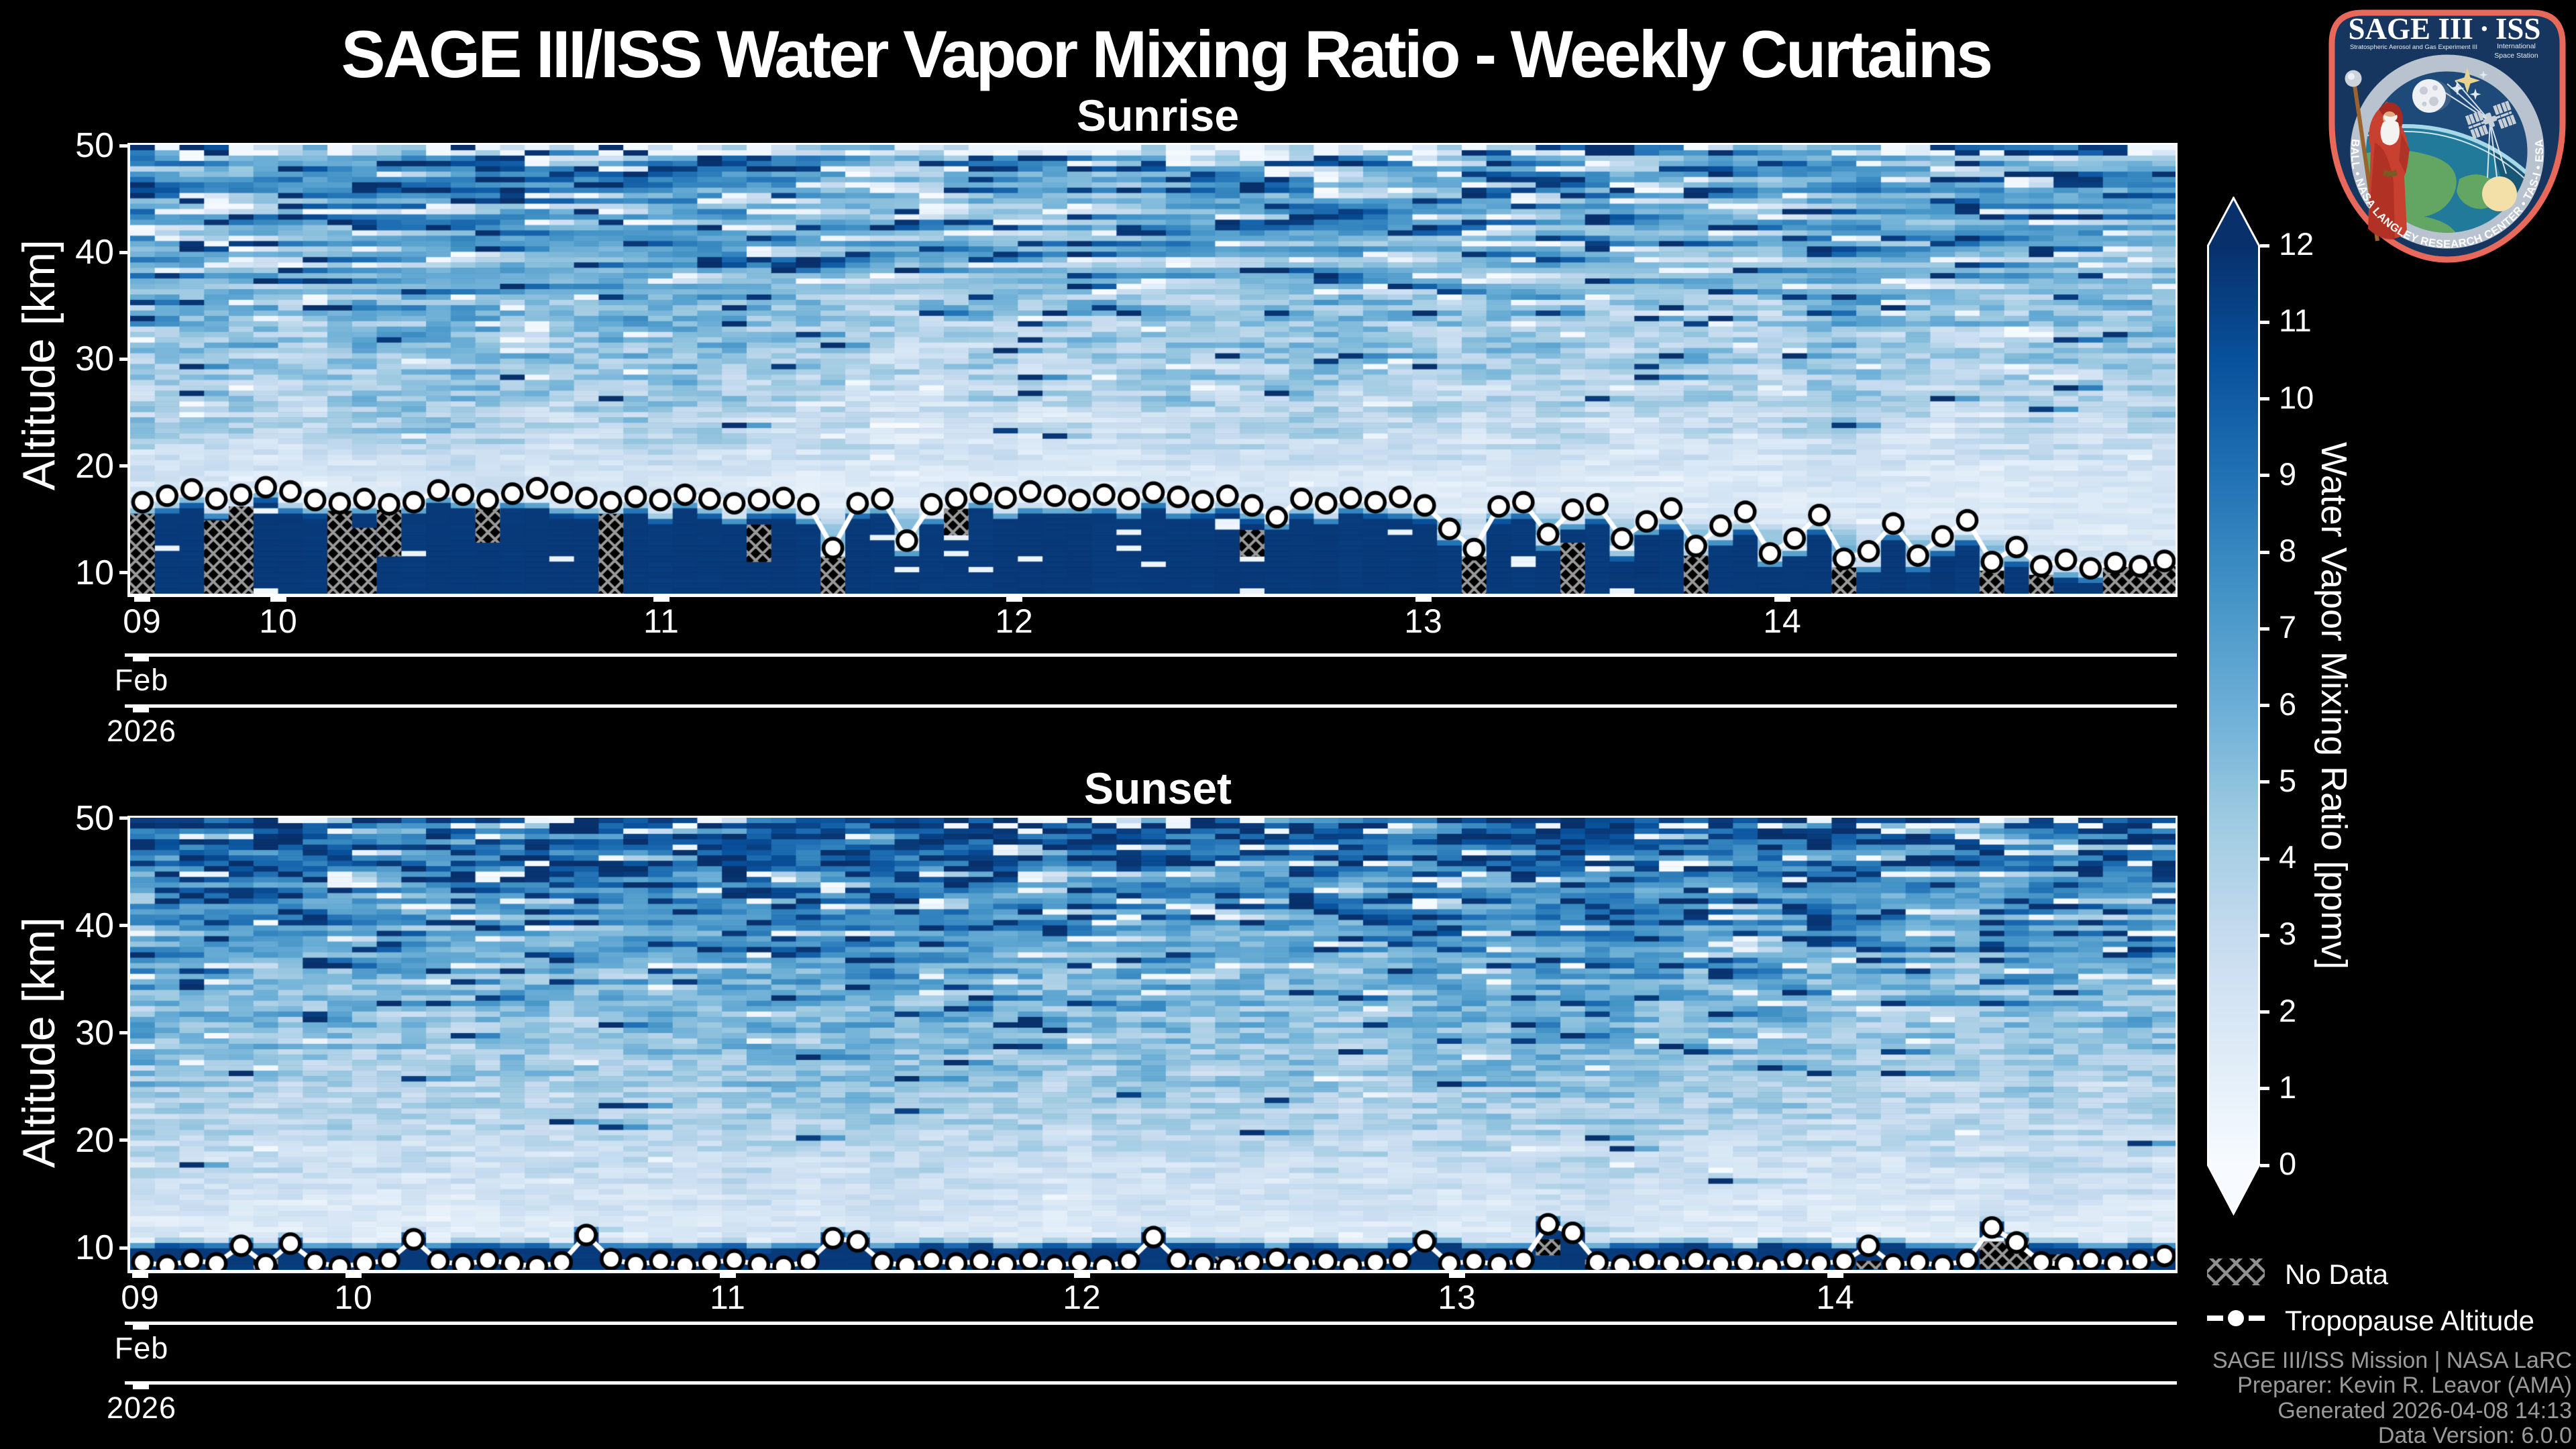  Describe the element at coordinates (2516, 46) in the screenshot. I see `svg-text: International` at that location.